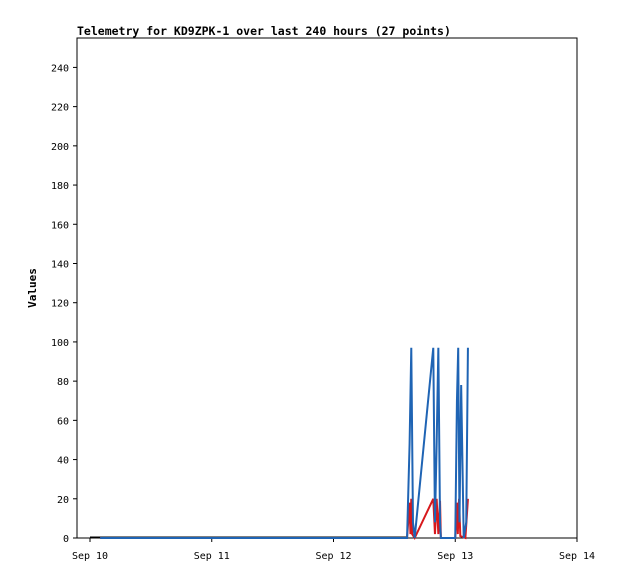  What do you see at coordinates (63, 421) in the screenshot?
I see `y-tick-label: 60` at bounding box center [63, 421].